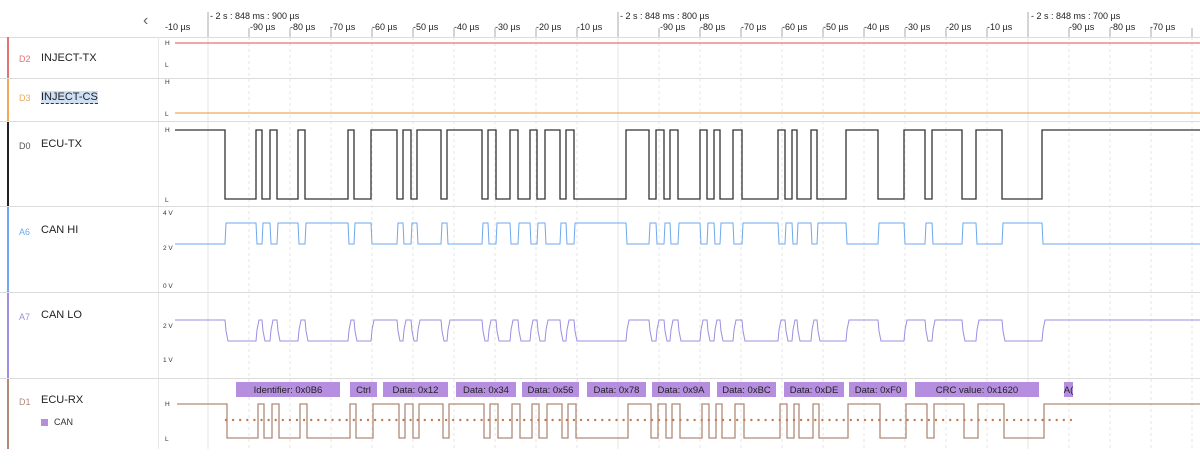  Describe the element at coordinates (467, 27) in the screenshot. I see `tick-label: -40 µs` at that location.